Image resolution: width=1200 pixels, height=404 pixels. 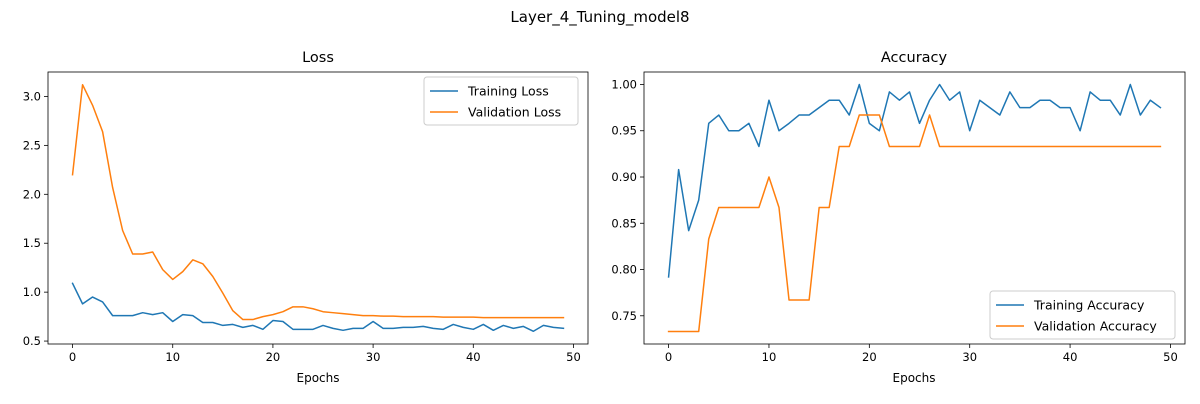 I want to click on x-axis-label-accuracy: Epochs, so click(x=914, y=378).